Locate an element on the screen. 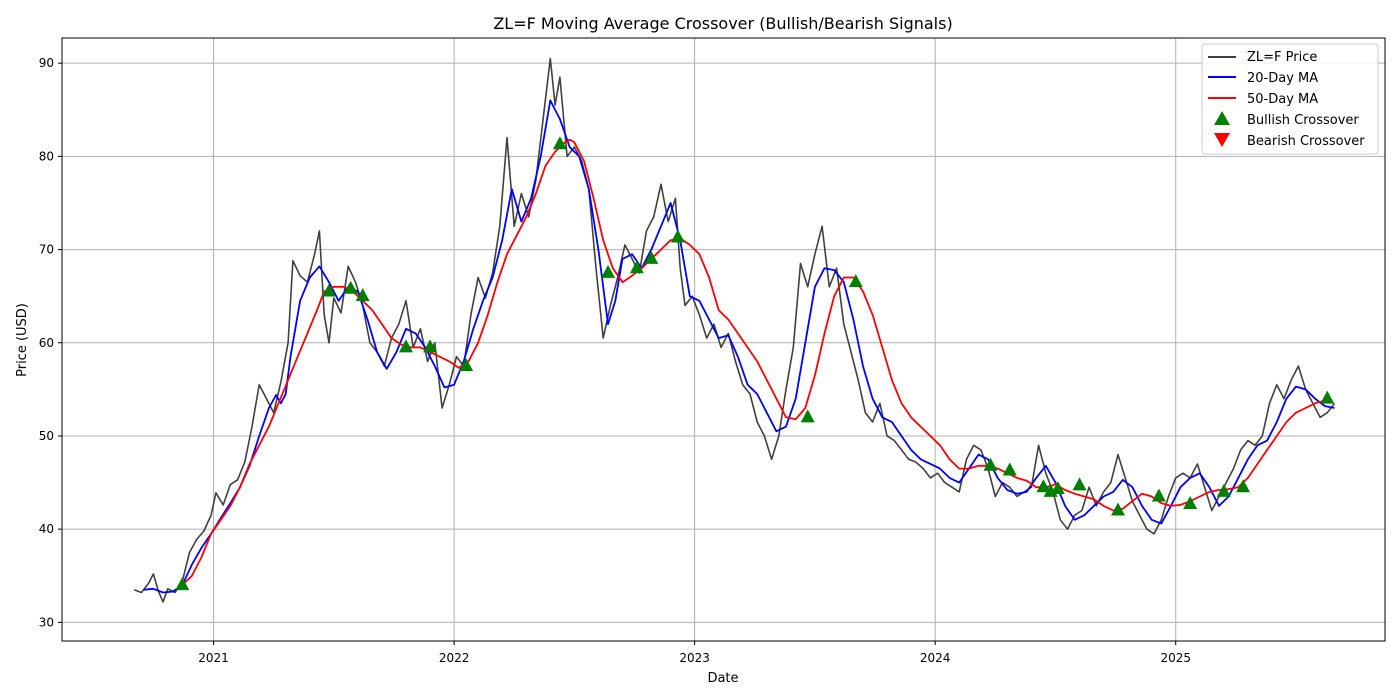 The image size is (1400, 700). legend-bearish-marker is located at coordinates (1222, 140).